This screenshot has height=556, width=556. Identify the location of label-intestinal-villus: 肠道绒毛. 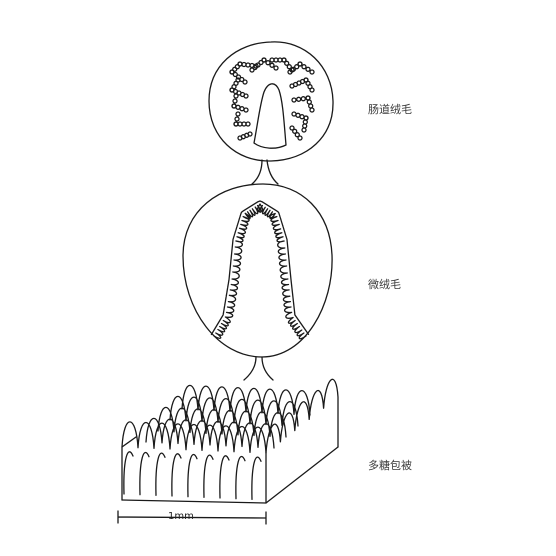
(390, 109).